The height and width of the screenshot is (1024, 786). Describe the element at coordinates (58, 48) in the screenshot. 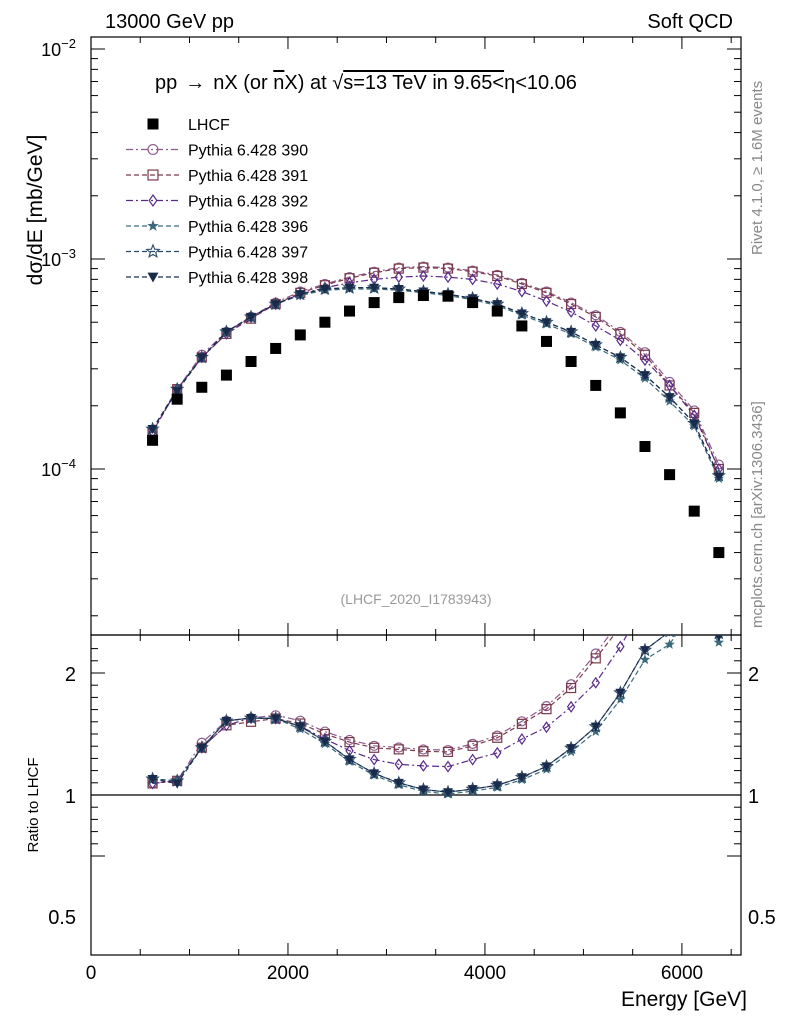

I see `y-tick-label-1e-2: 10⁻²` at that location.